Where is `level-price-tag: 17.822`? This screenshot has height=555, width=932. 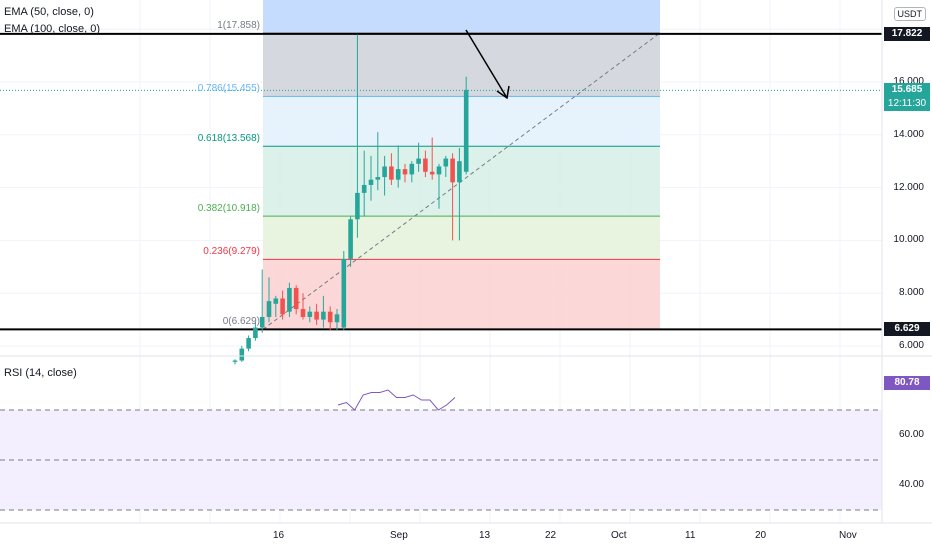 level-price-tag: 17.822 is located at coordinates (907, 33).